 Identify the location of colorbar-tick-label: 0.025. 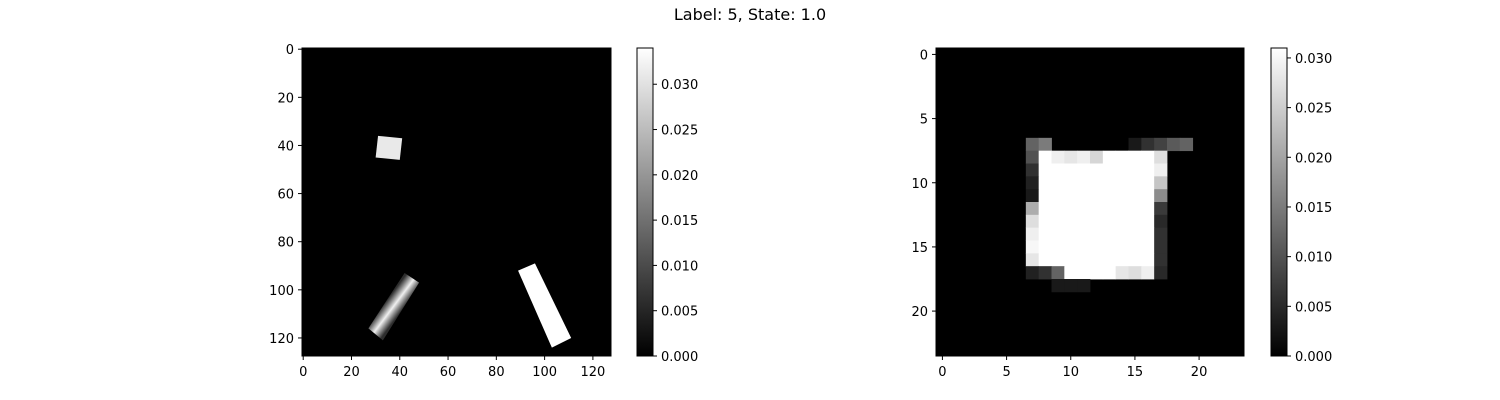
(1313, 109).